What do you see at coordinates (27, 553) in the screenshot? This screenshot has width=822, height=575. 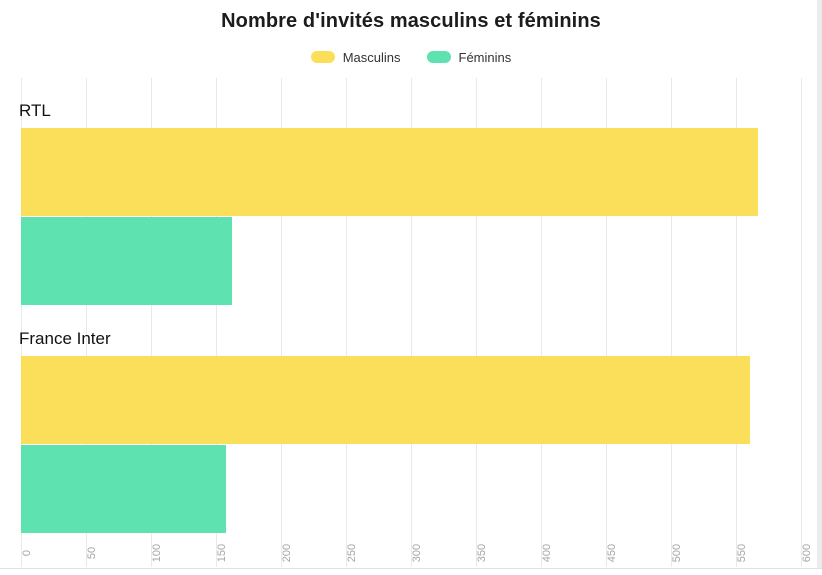 I see `x-tick-label: 0` at bounding box center [27, 553].